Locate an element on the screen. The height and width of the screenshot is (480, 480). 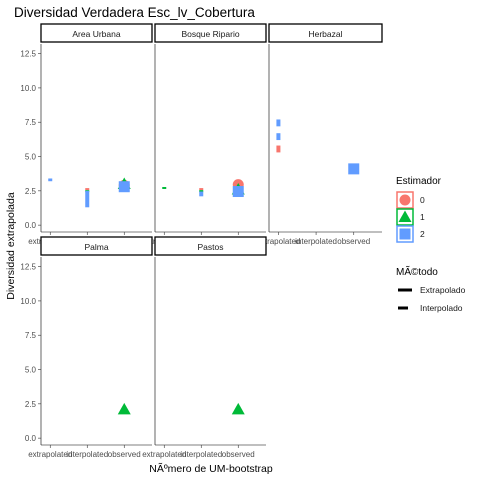
facet-strip-label: Herbazal is located at coordinates (325, 34).